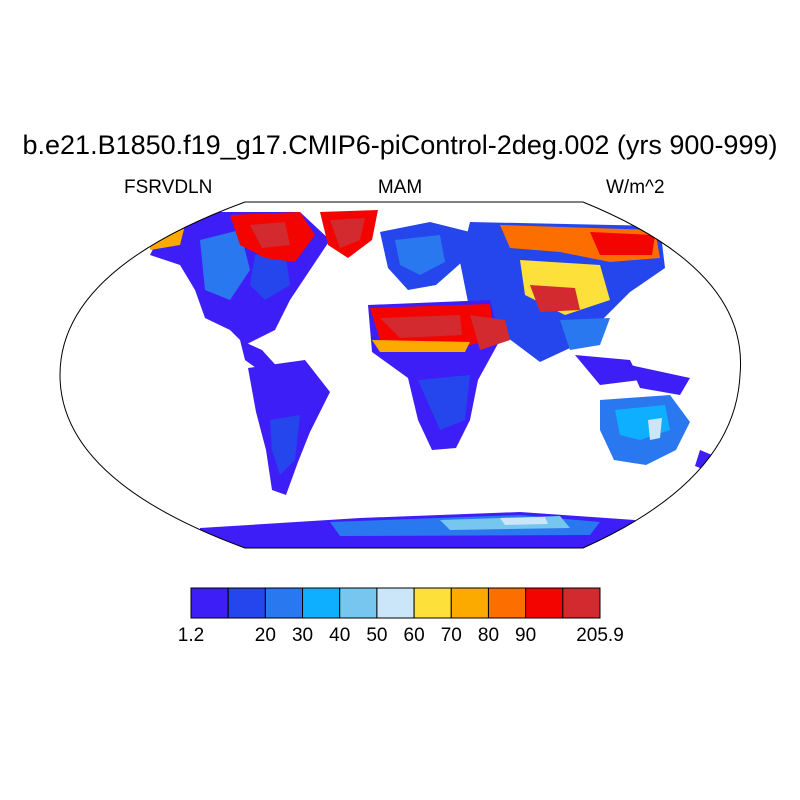 This screenshot has height=800, width=800. What do you see at coordinates (490, 332) in the screenshot?
I see `arabia-hot` at bounding box center [490, 332].